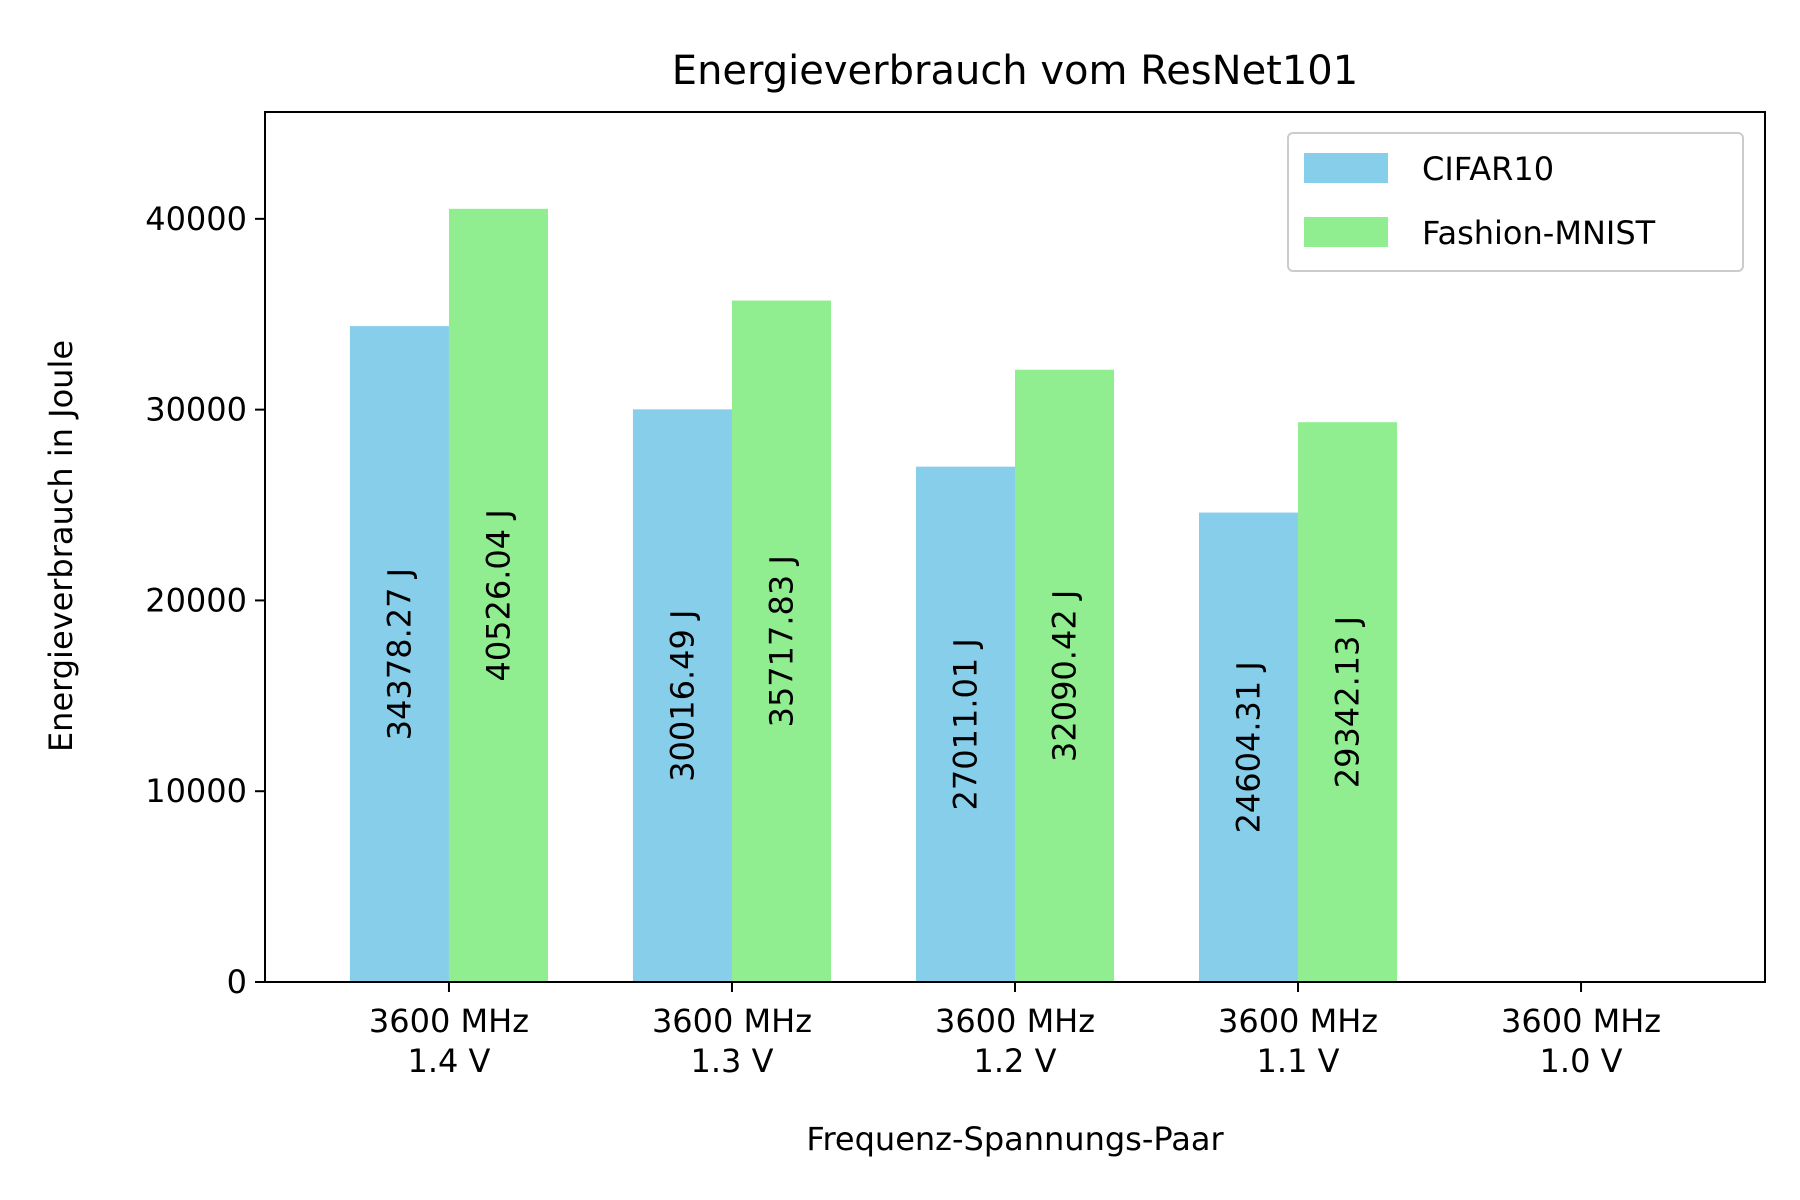 The width and height of the screenshot is (1800, 1200). Describe the element at coordinates (1488, 169) in the screenshot. I see `legend-label: CIFAR10` at that location.